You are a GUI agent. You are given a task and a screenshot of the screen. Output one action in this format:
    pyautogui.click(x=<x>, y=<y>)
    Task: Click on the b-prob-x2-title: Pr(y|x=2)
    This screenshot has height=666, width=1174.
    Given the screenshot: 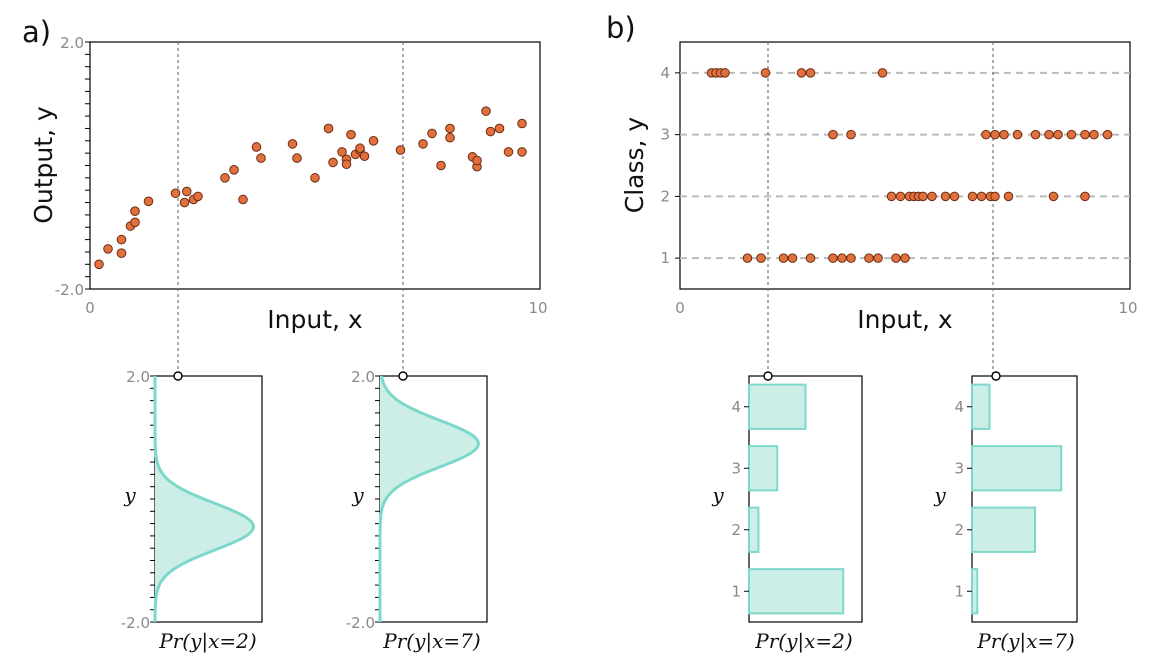 What is the action you would take?
    pyautogui.click(x=803, y=641)
    